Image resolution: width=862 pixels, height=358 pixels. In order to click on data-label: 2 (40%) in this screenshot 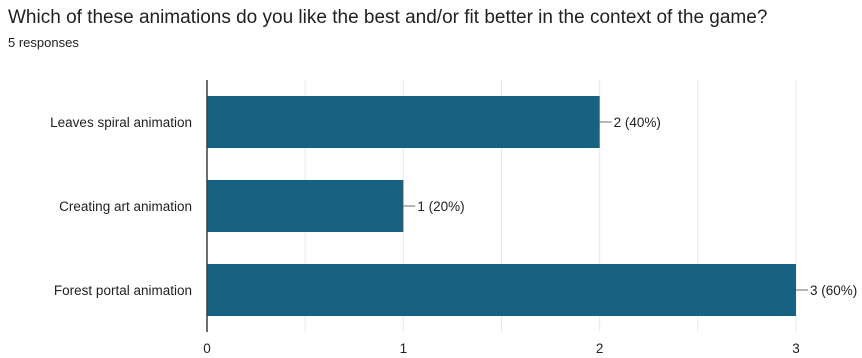, I will do `click(637, 122)`.